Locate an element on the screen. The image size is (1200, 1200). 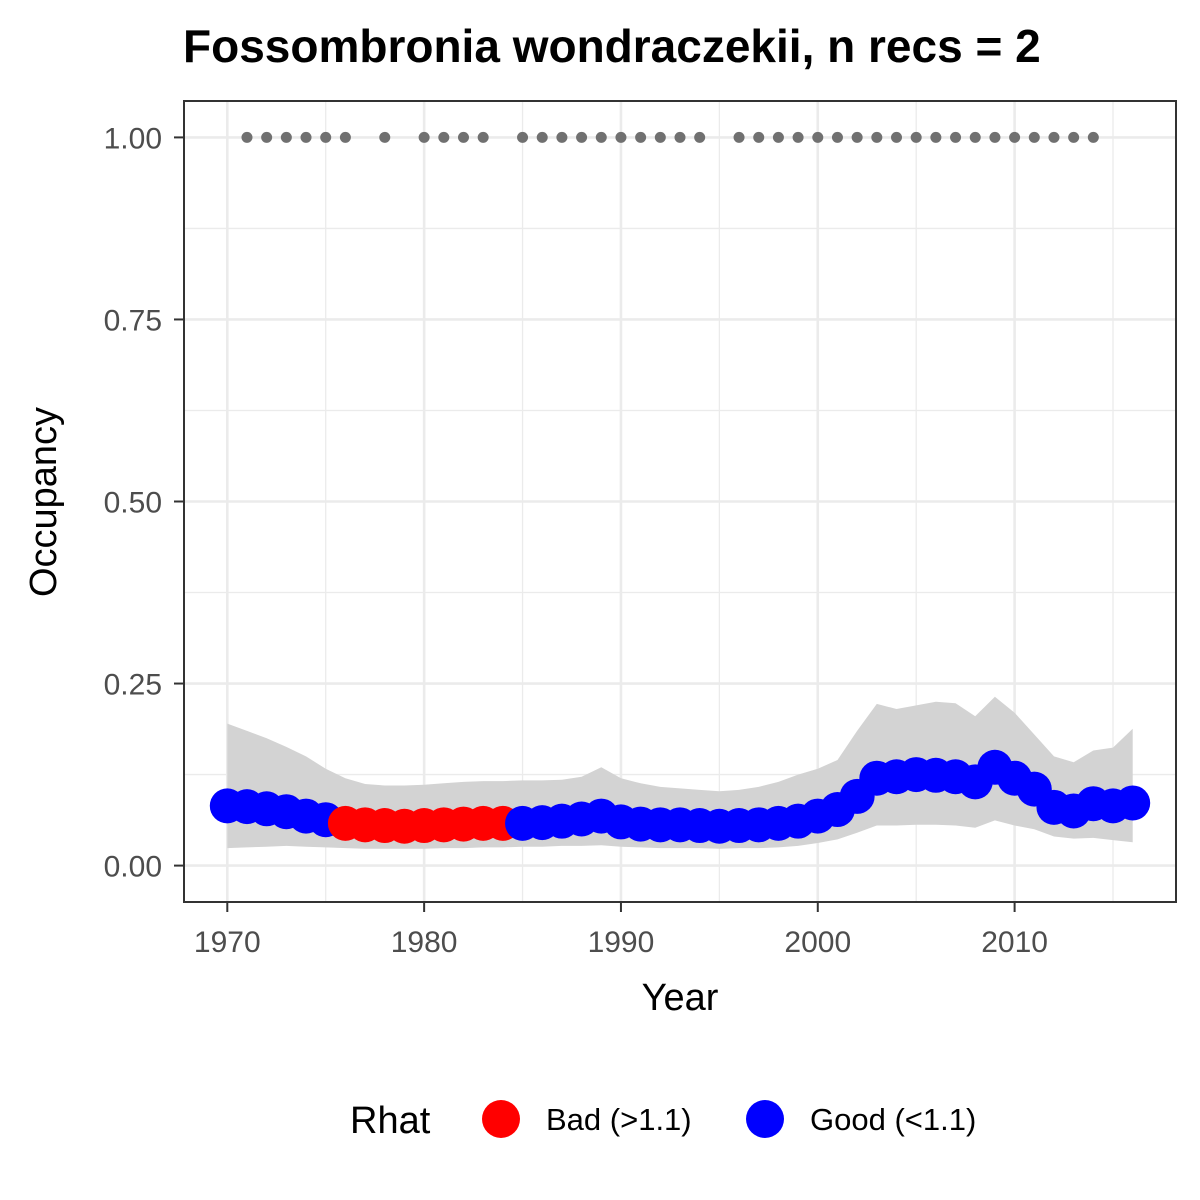
legend-key-good is located at coordinates (765, 1119).